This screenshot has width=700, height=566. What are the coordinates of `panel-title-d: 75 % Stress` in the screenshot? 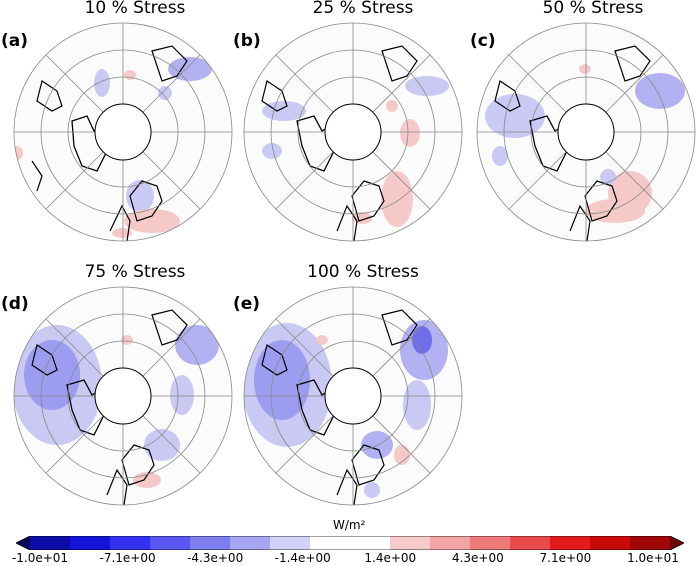 It's located at (135, 272).